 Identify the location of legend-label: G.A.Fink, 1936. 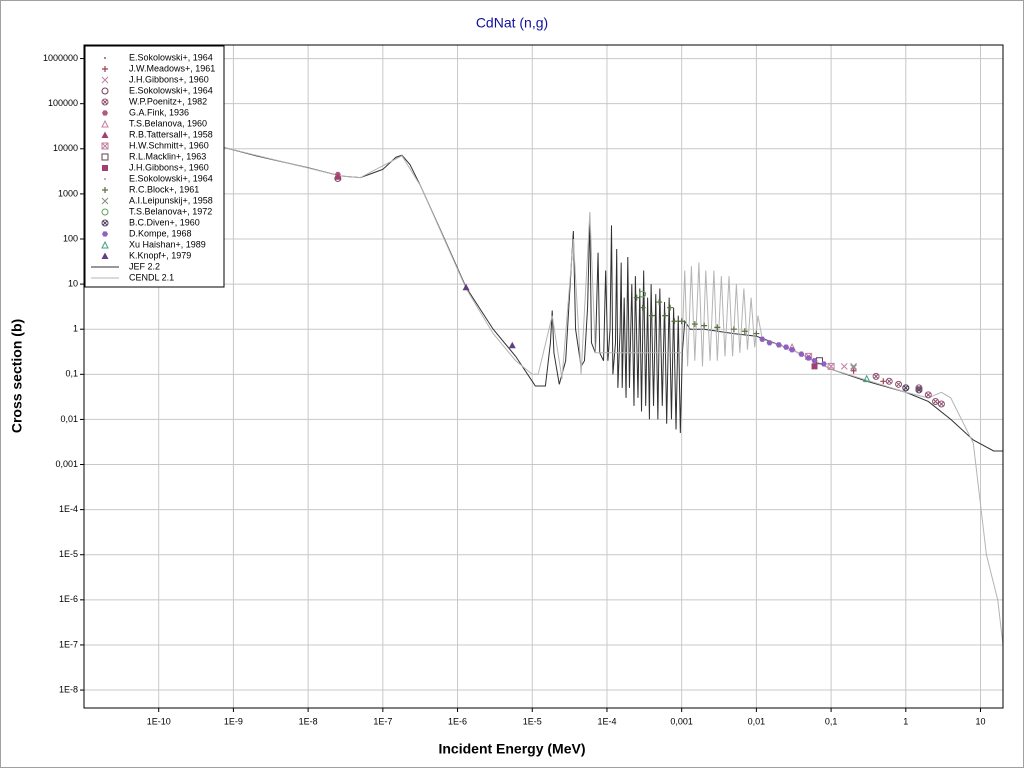
(159, 112).